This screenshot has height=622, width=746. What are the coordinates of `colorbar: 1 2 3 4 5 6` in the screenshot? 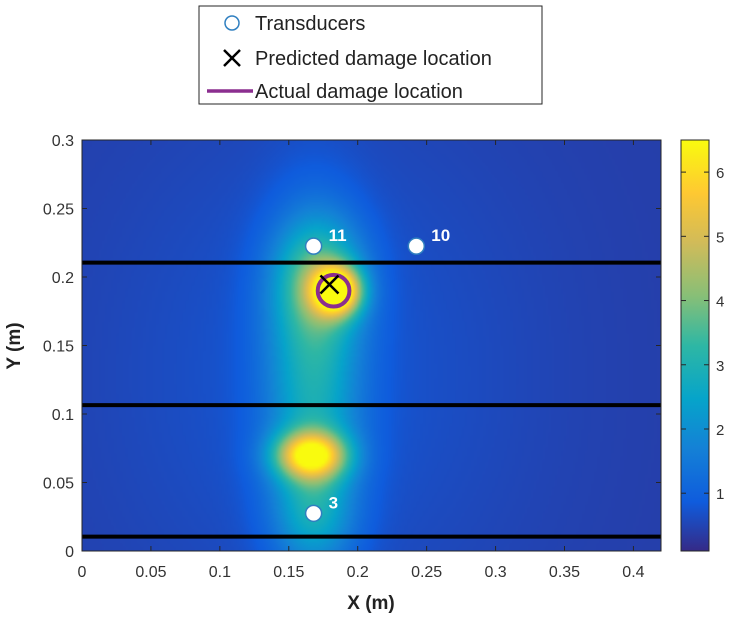 It's located at (702, 345).